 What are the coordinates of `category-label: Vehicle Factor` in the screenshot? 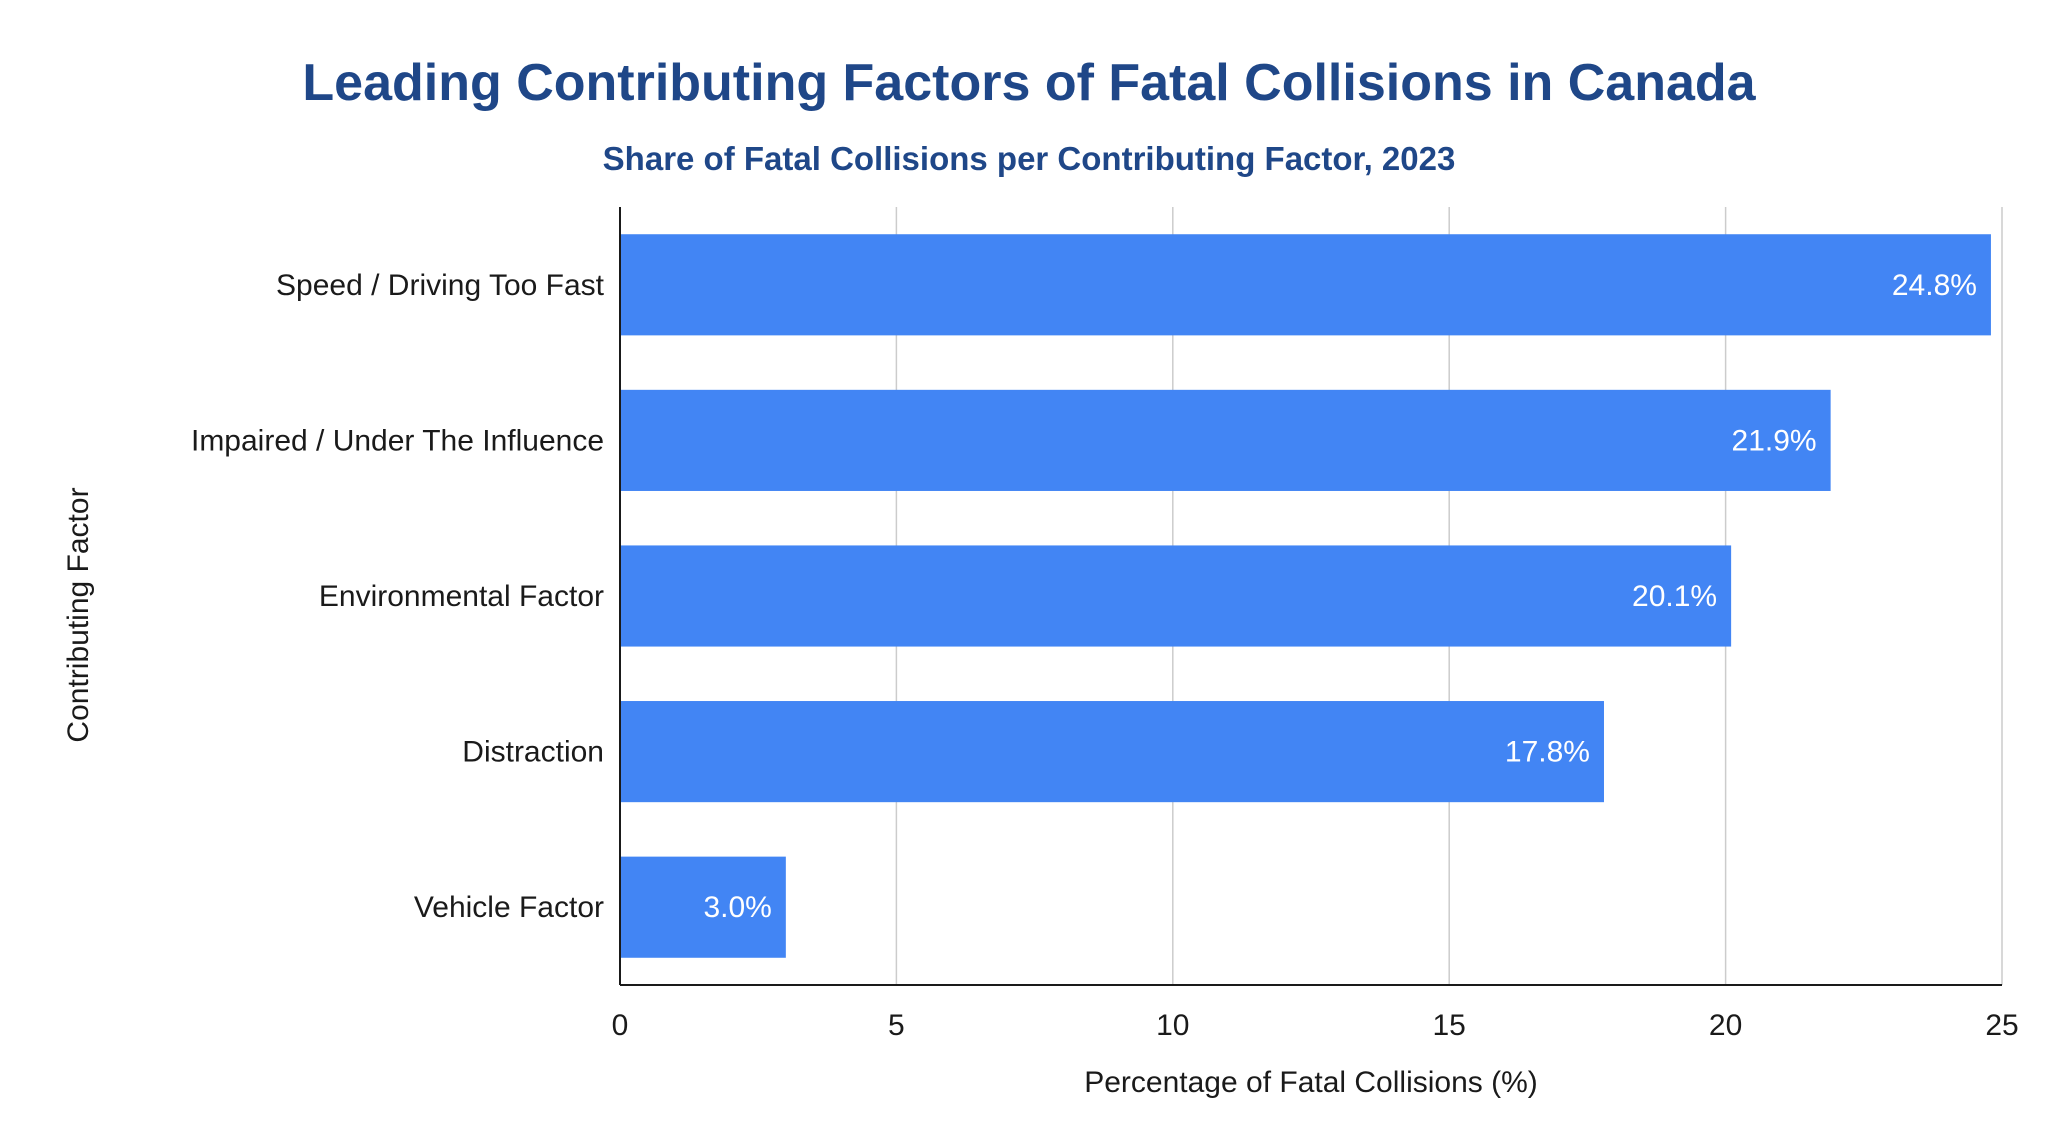 It's located at (509, 907).